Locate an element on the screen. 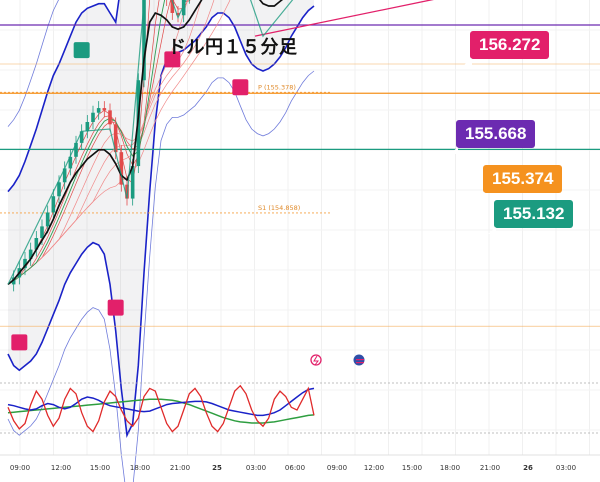  oscillator-pane is located at coordinates (300, 408).